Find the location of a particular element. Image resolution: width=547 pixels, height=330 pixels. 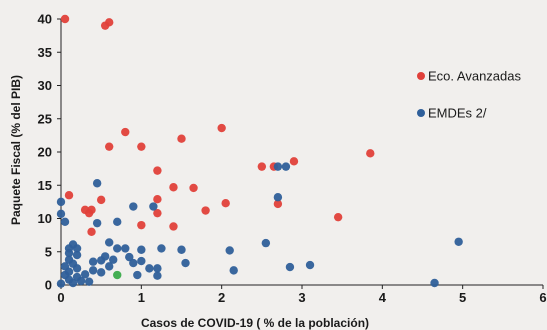

legend-label: EMDEs 2/ is located at coordinates (457, 113).